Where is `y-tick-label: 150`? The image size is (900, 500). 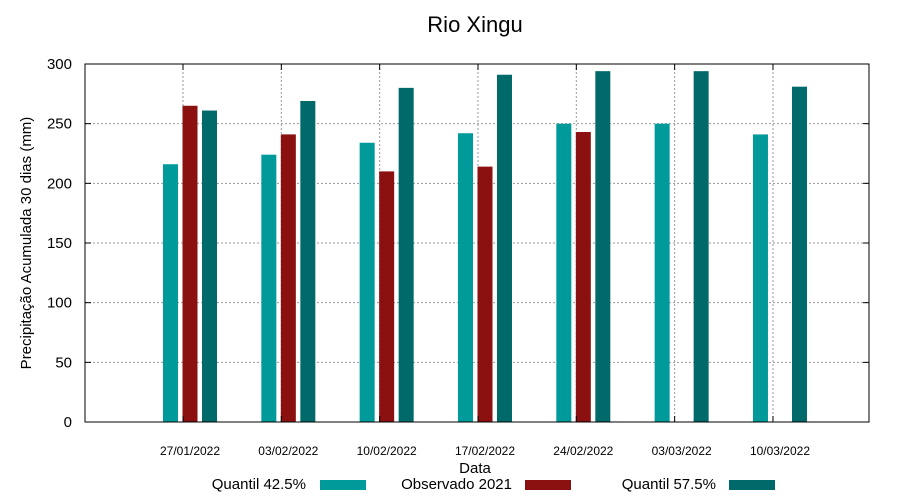
y-tick-label: 150 is located at coordinates (59, 243).